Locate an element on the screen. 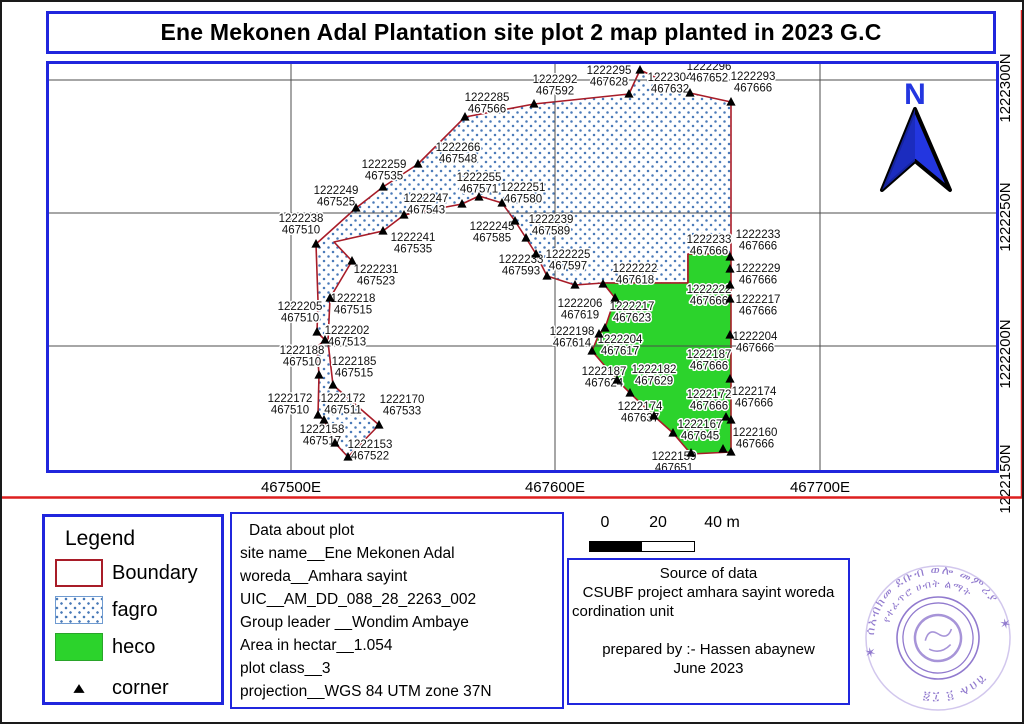 This screenshot has height=724, width=1024. legend-item-boundary: Boundary is located at coordinates (126, 573).